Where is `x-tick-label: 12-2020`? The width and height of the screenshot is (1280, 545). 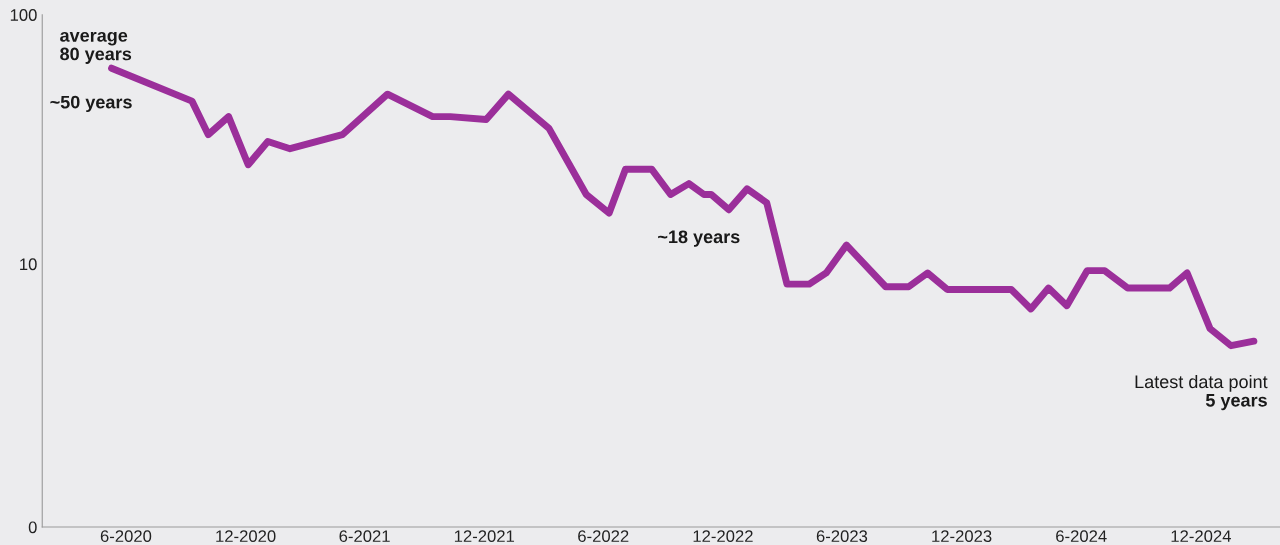
x-tick-label: 12-2020 is located at coordinates (246, 536).